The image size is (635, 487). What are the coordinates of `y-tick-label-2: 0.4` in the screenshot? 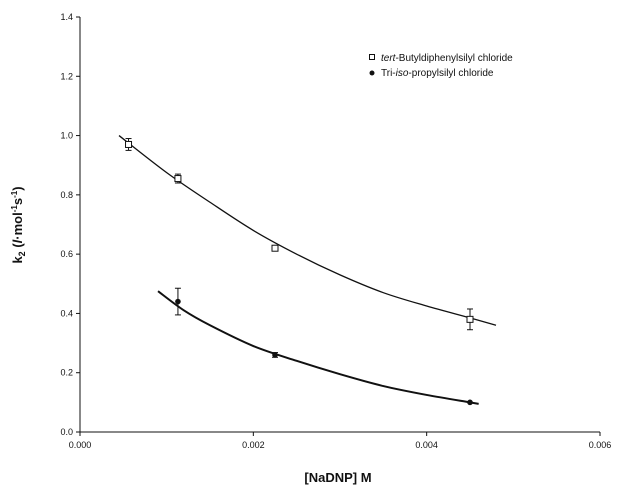 It's located at (66, 313).